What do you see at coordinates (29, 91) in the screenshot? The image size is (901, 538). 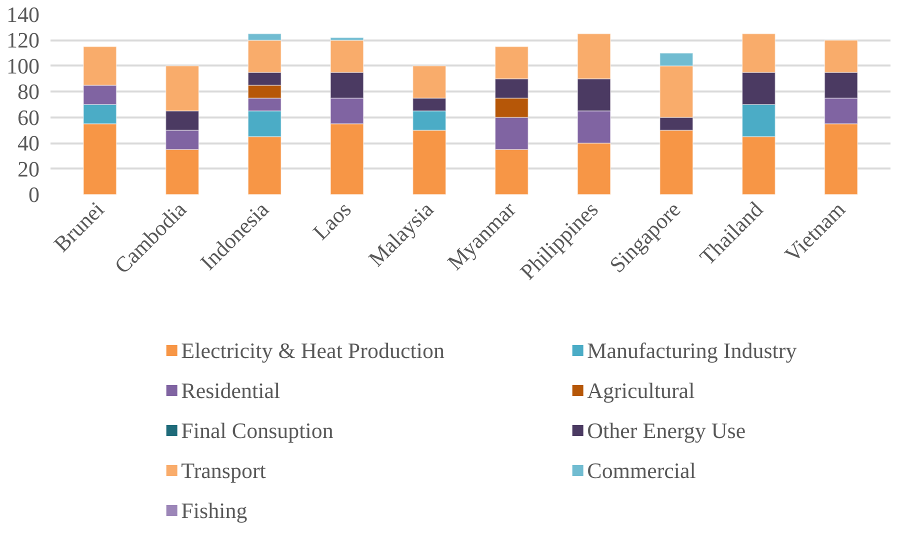 I see `y-tick-label: 80` at bounding box center [29, 91].